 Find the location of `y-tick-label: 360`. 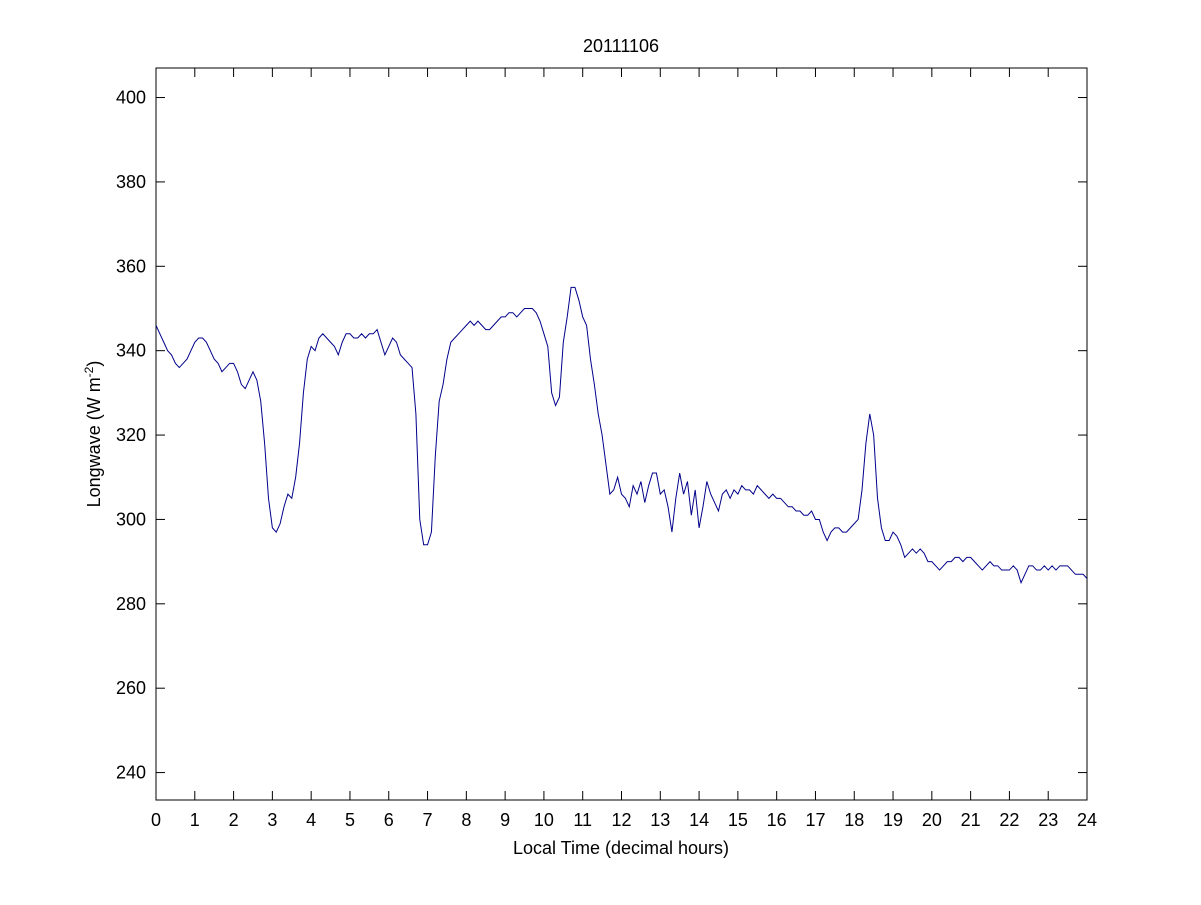

y-tick-label: 360 is located at coordinates (131, 266).